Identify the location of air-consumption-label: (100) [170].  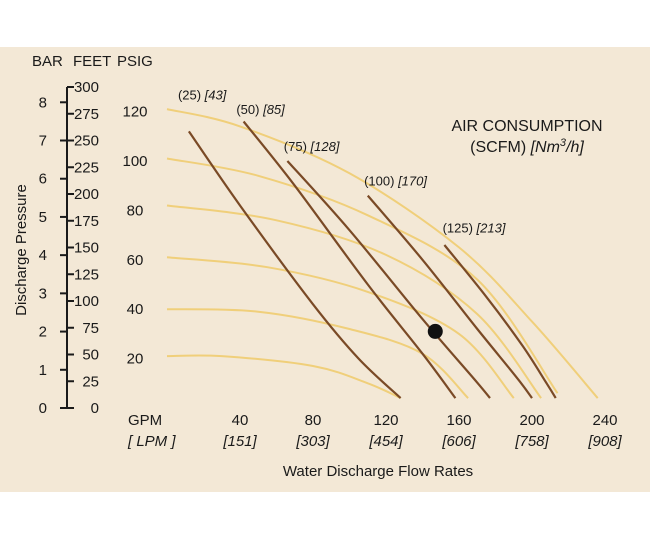
(395, 181).